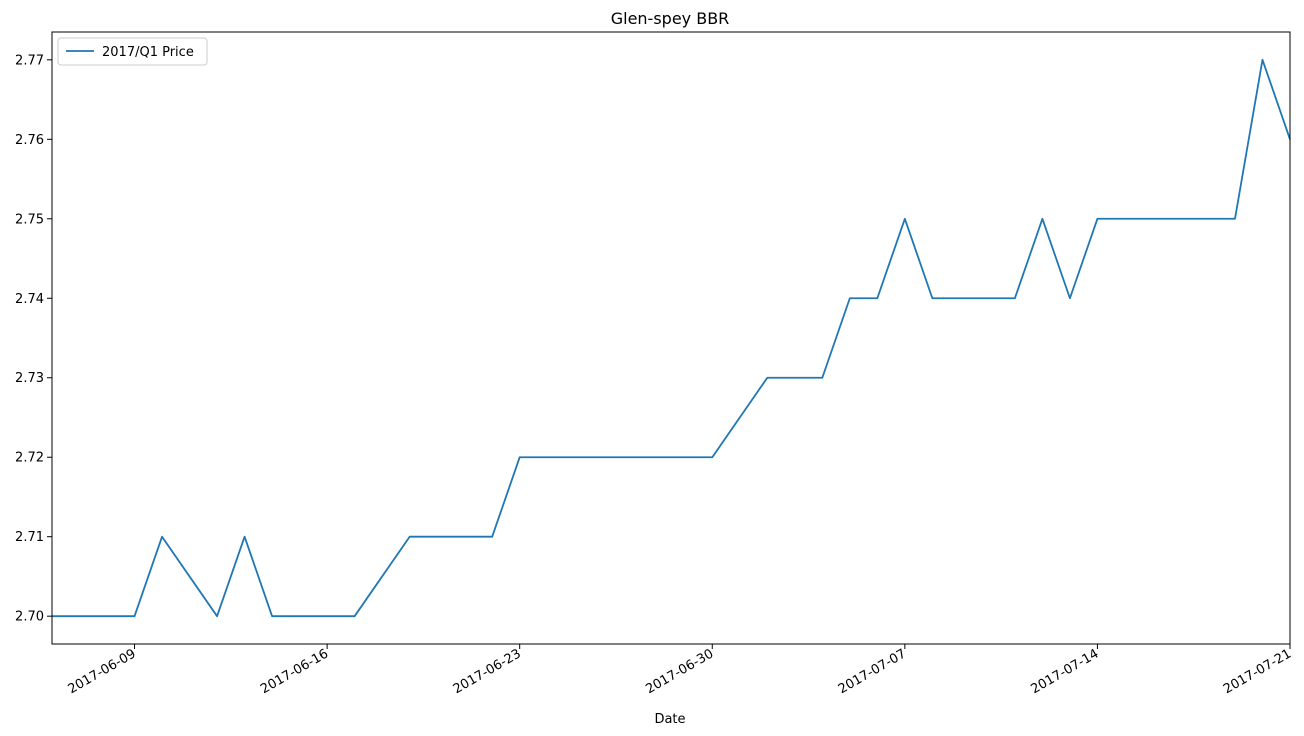  Describe the element at coordinates (148, 52) in the screenshot. I see `legend-label: 2017/Q1 Price` at that location.